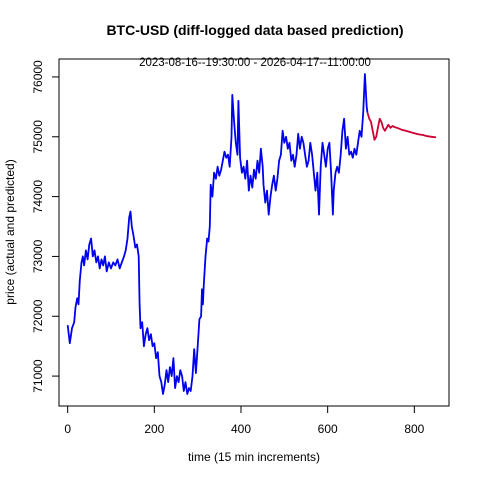 The height and width of the screenshot is (480, 480). What do you see at coordinates (154, 429) in the screenshot?
I see `x-tick-label: 200` at bounding box center [154, 429].